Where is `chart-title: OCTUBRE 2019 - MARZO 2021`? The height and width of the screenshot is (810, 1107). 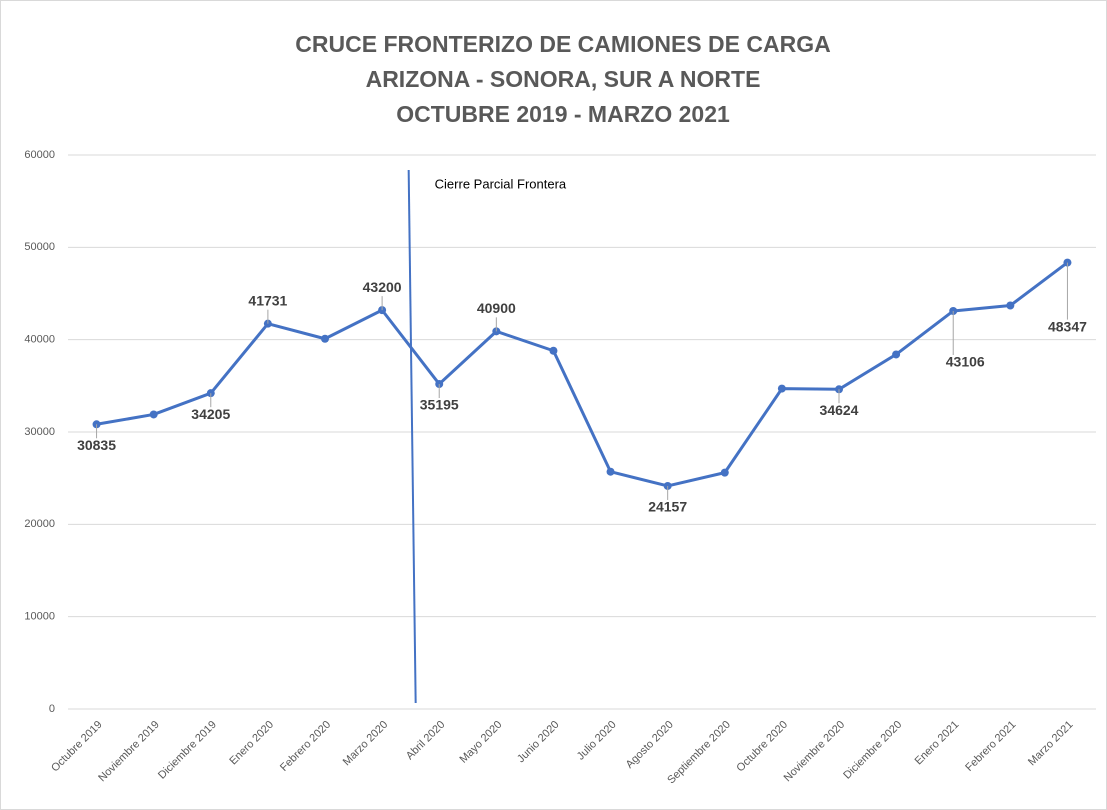 chart-title: OCTUBRE 2019 - MARZO 2021 is located at coordinates (563, 114).